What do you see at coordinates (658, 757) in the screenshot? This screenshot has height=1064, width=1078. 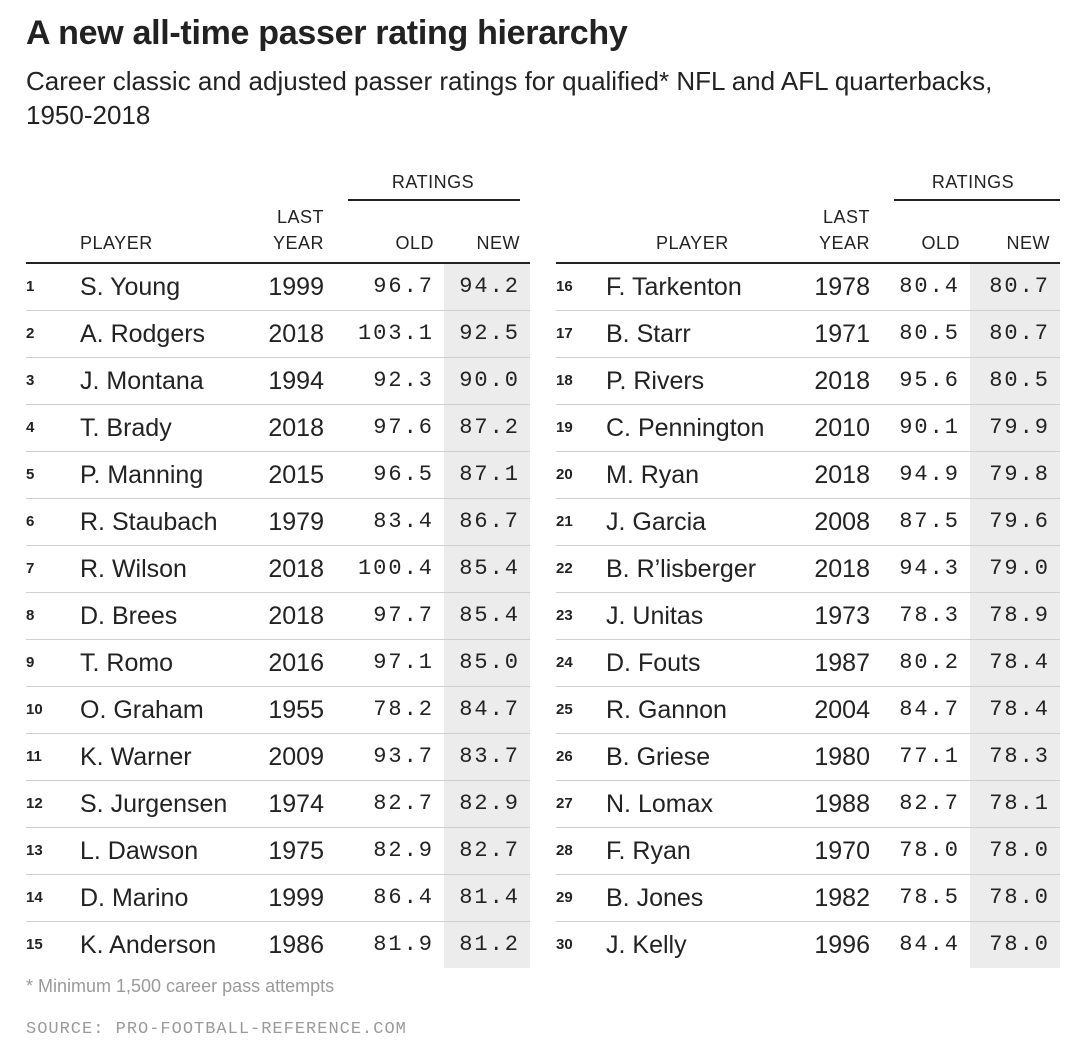 I see `player-name-cell: B. Griese` at bounding box center [658, 757].